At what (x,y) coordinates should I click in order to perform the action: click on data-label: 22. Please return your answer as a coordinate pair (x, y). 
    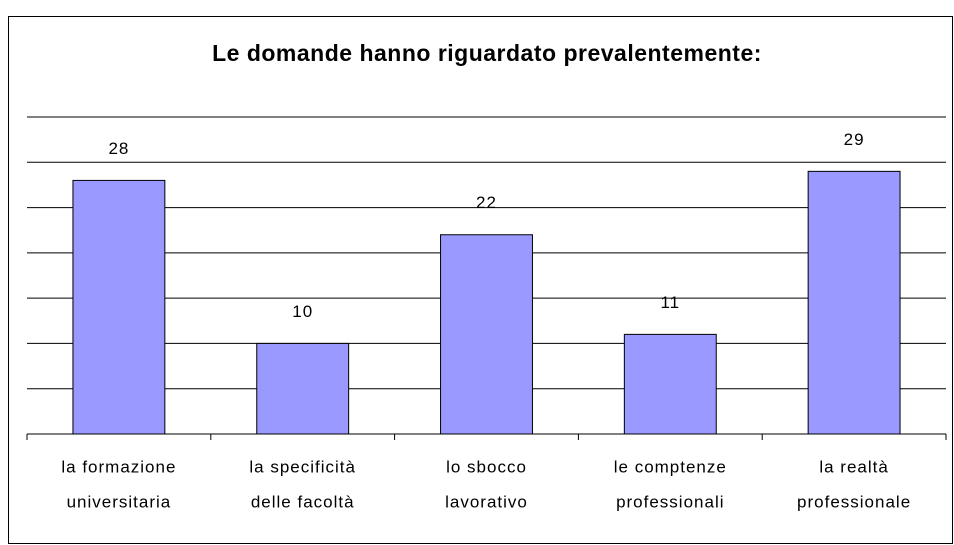
    Looking at the image, I should click on (486, 202).